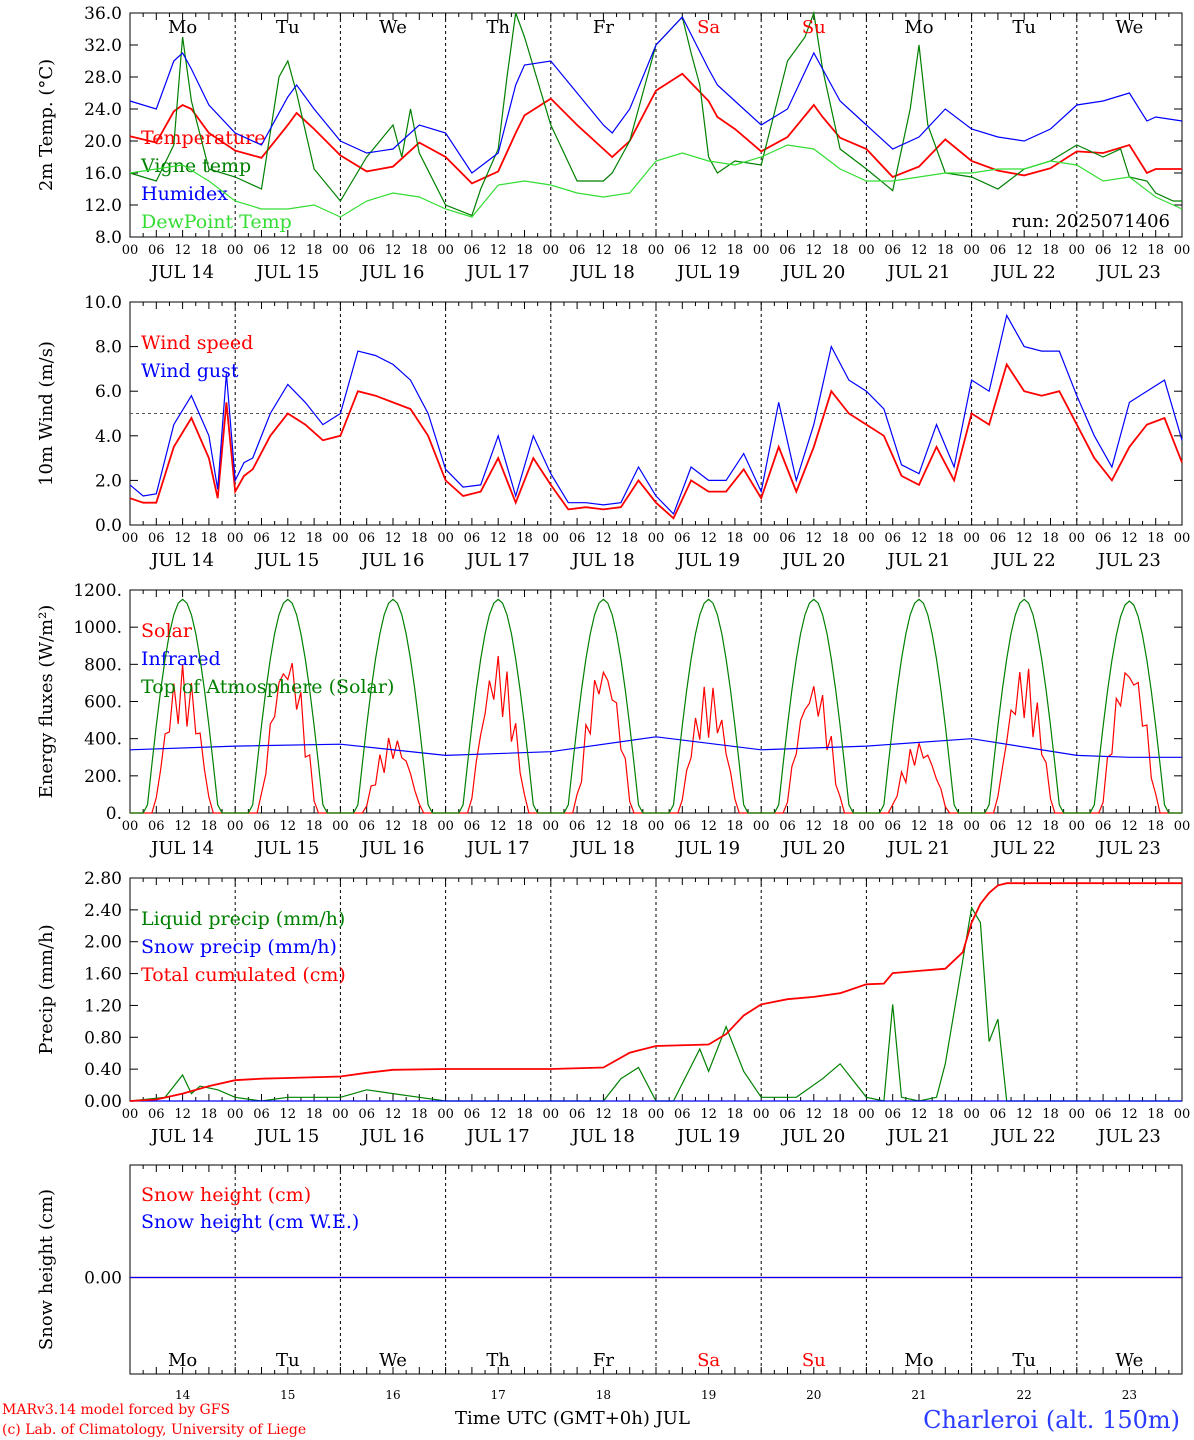 This screenshot has width=1194, height=1440. What do you see at coordinates (708, 1395) in the screenshot?
I see `day-number-label: 19` at bounding box center [708, 1395].